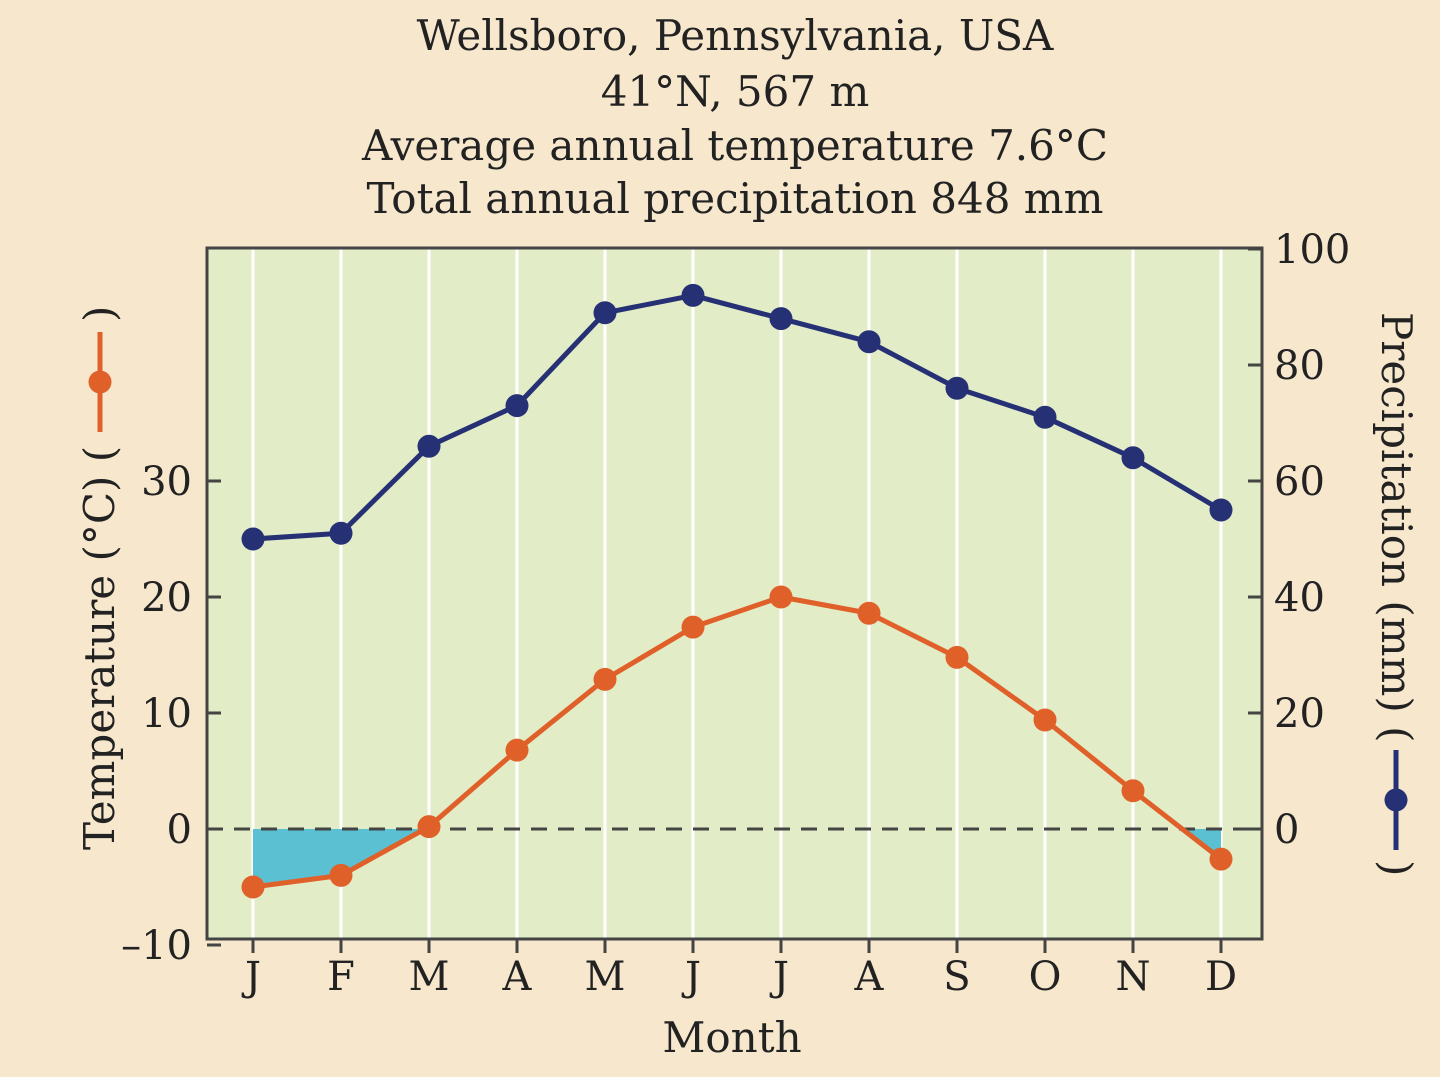 Image resolution: width=1440 pixels, height=1077 pixels. What do you see at coordinates (1221, 977) in the screenshot?
I see `x-tick-label-12: D` at bounding box center [1221, 977].